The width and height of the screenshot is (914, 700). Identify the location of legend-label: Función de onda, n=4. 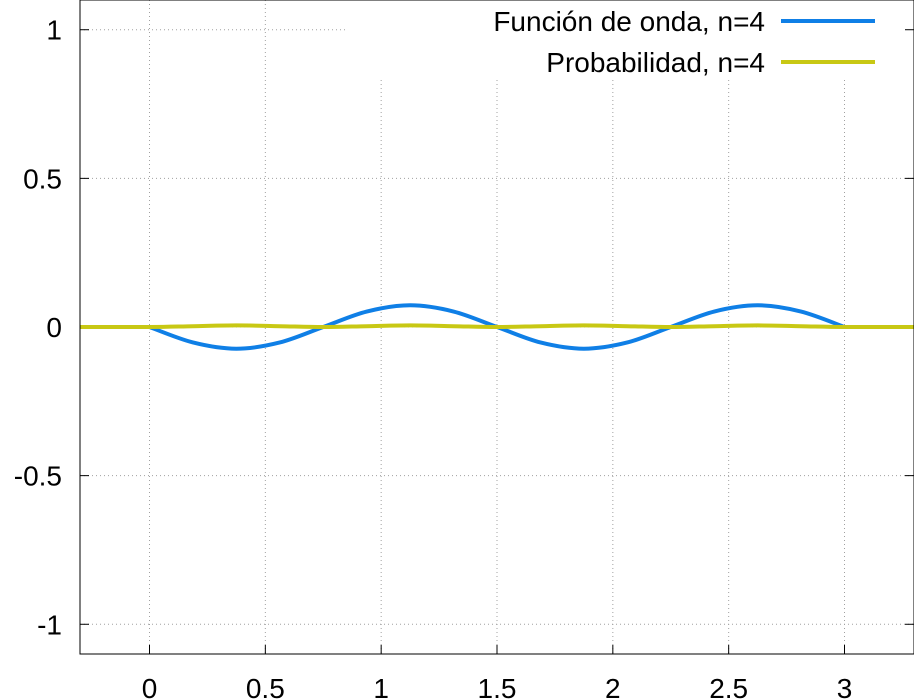
(629, 21).